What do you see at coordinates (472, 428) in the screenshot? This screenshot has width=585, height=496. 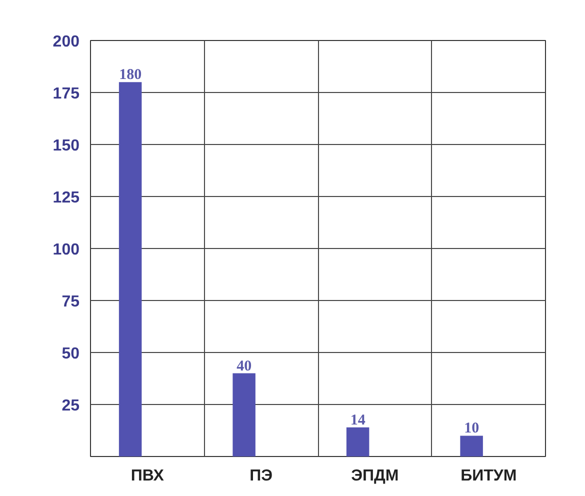 I see `data-label: 10` at bounding box center [472, 428].